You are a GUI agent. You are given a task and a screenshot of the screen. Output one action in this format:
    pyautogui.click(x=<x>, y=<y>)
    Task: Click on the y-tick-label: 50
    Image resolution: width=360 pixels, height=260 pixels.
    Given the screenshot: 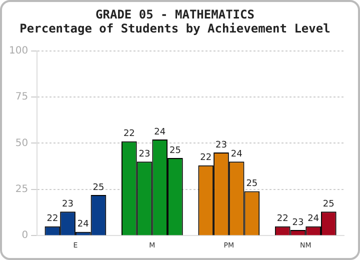 What is the action you would take?
    pyautogui.click(x=21, y=143)
    